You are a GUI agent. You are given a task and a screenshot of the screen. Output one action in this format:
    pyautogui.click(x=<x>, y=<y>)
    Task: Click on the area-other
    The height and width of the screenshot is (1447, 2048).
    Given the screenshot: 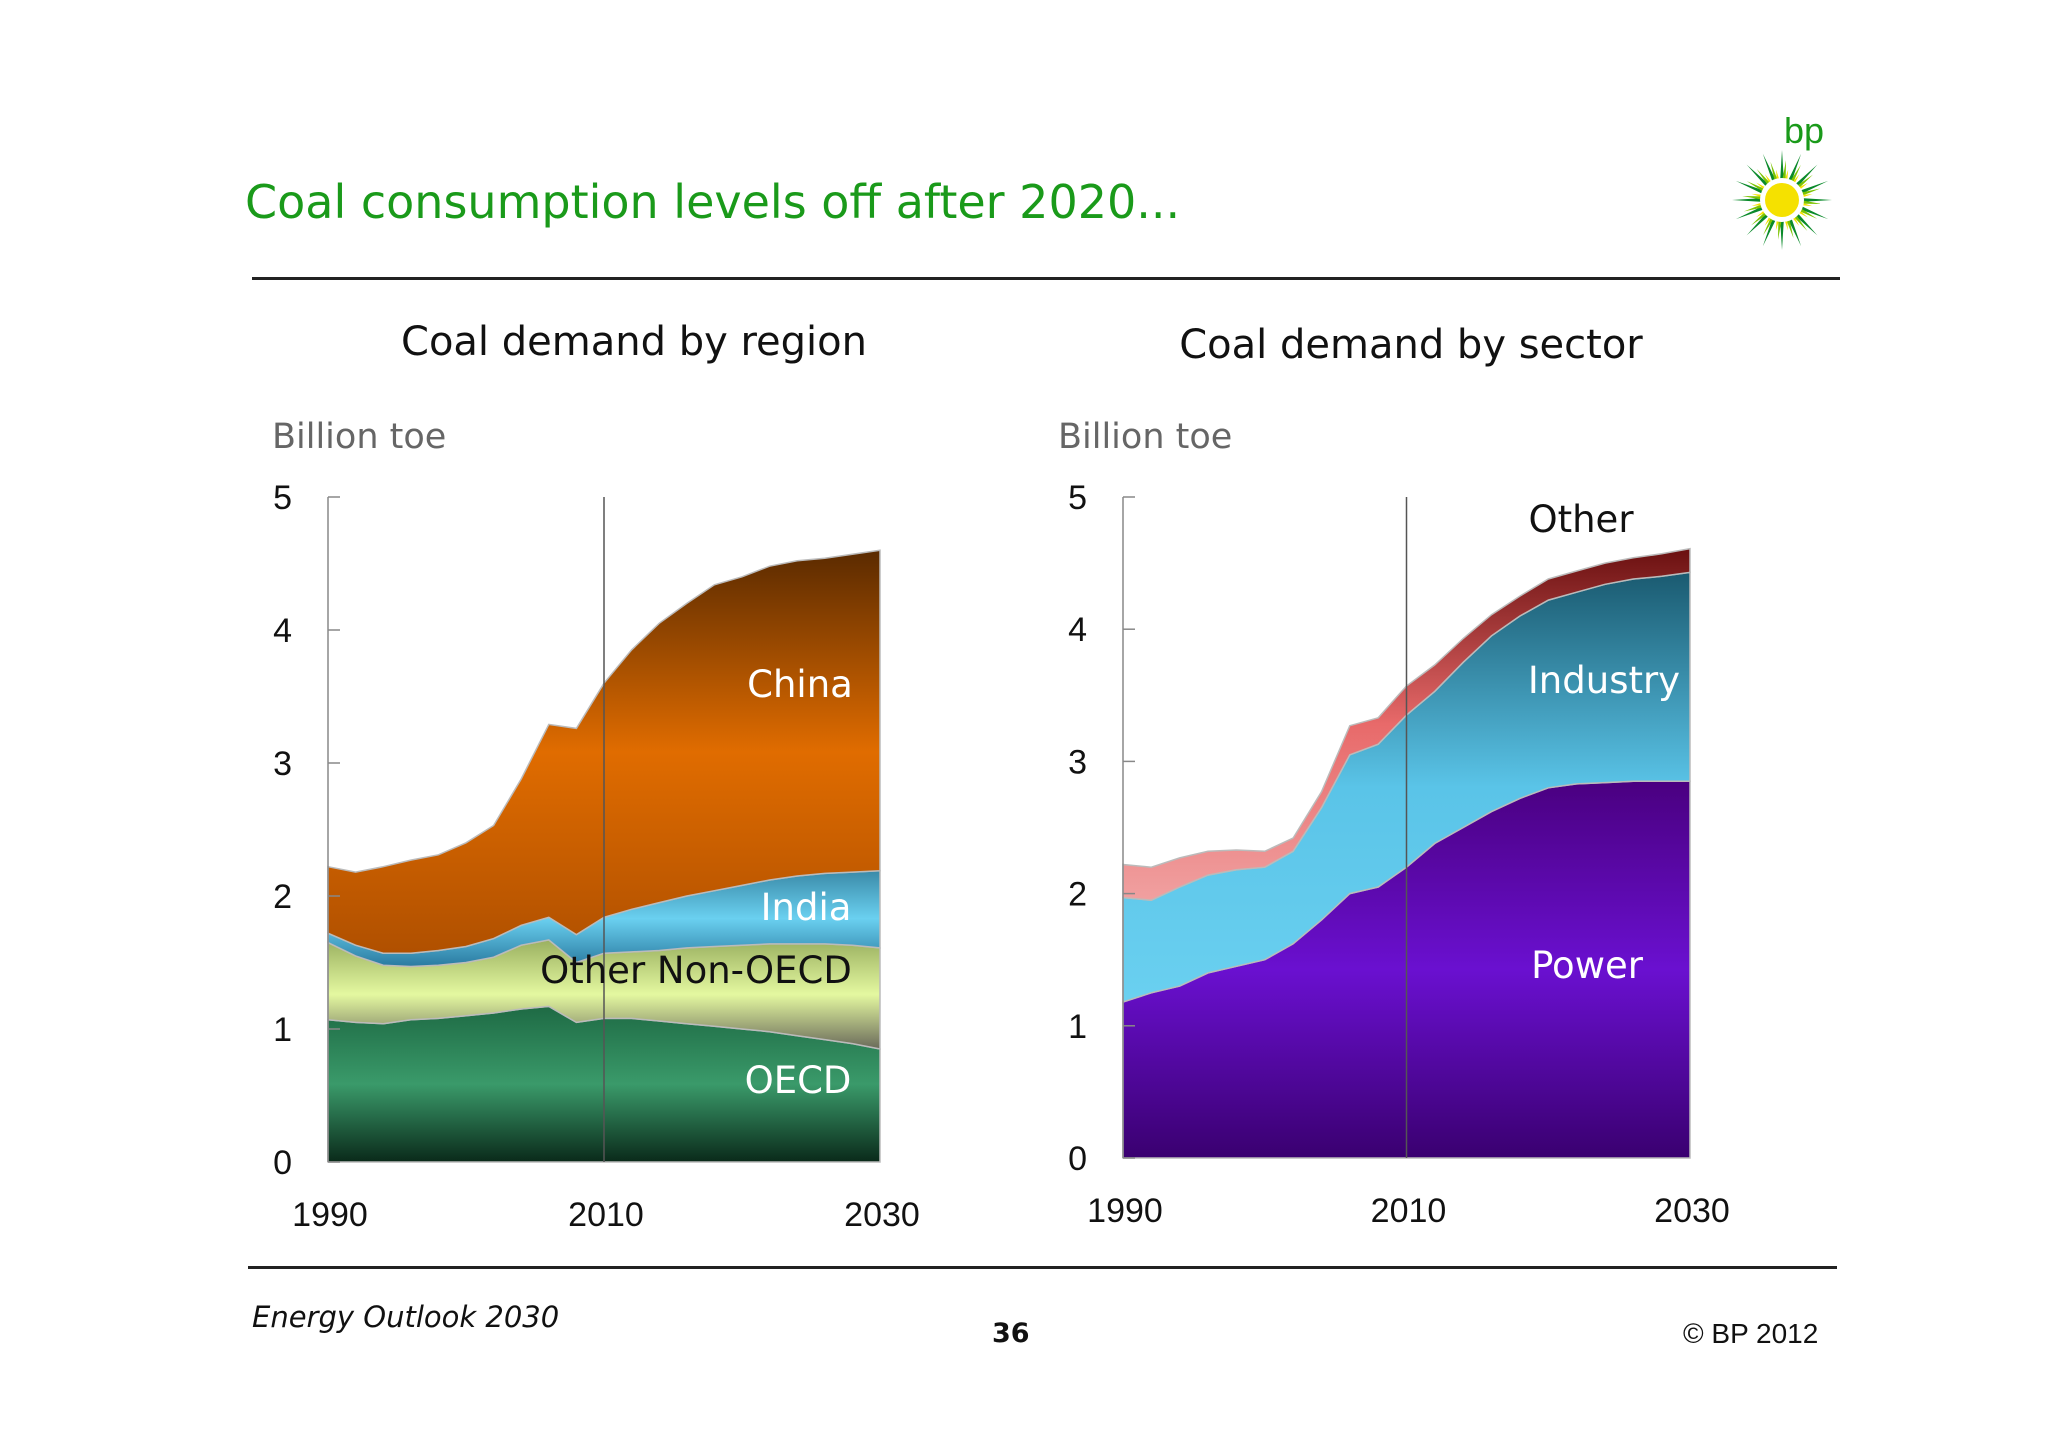 What is the action you would take?
    pyautogui.click(x=1406, y=724)
    